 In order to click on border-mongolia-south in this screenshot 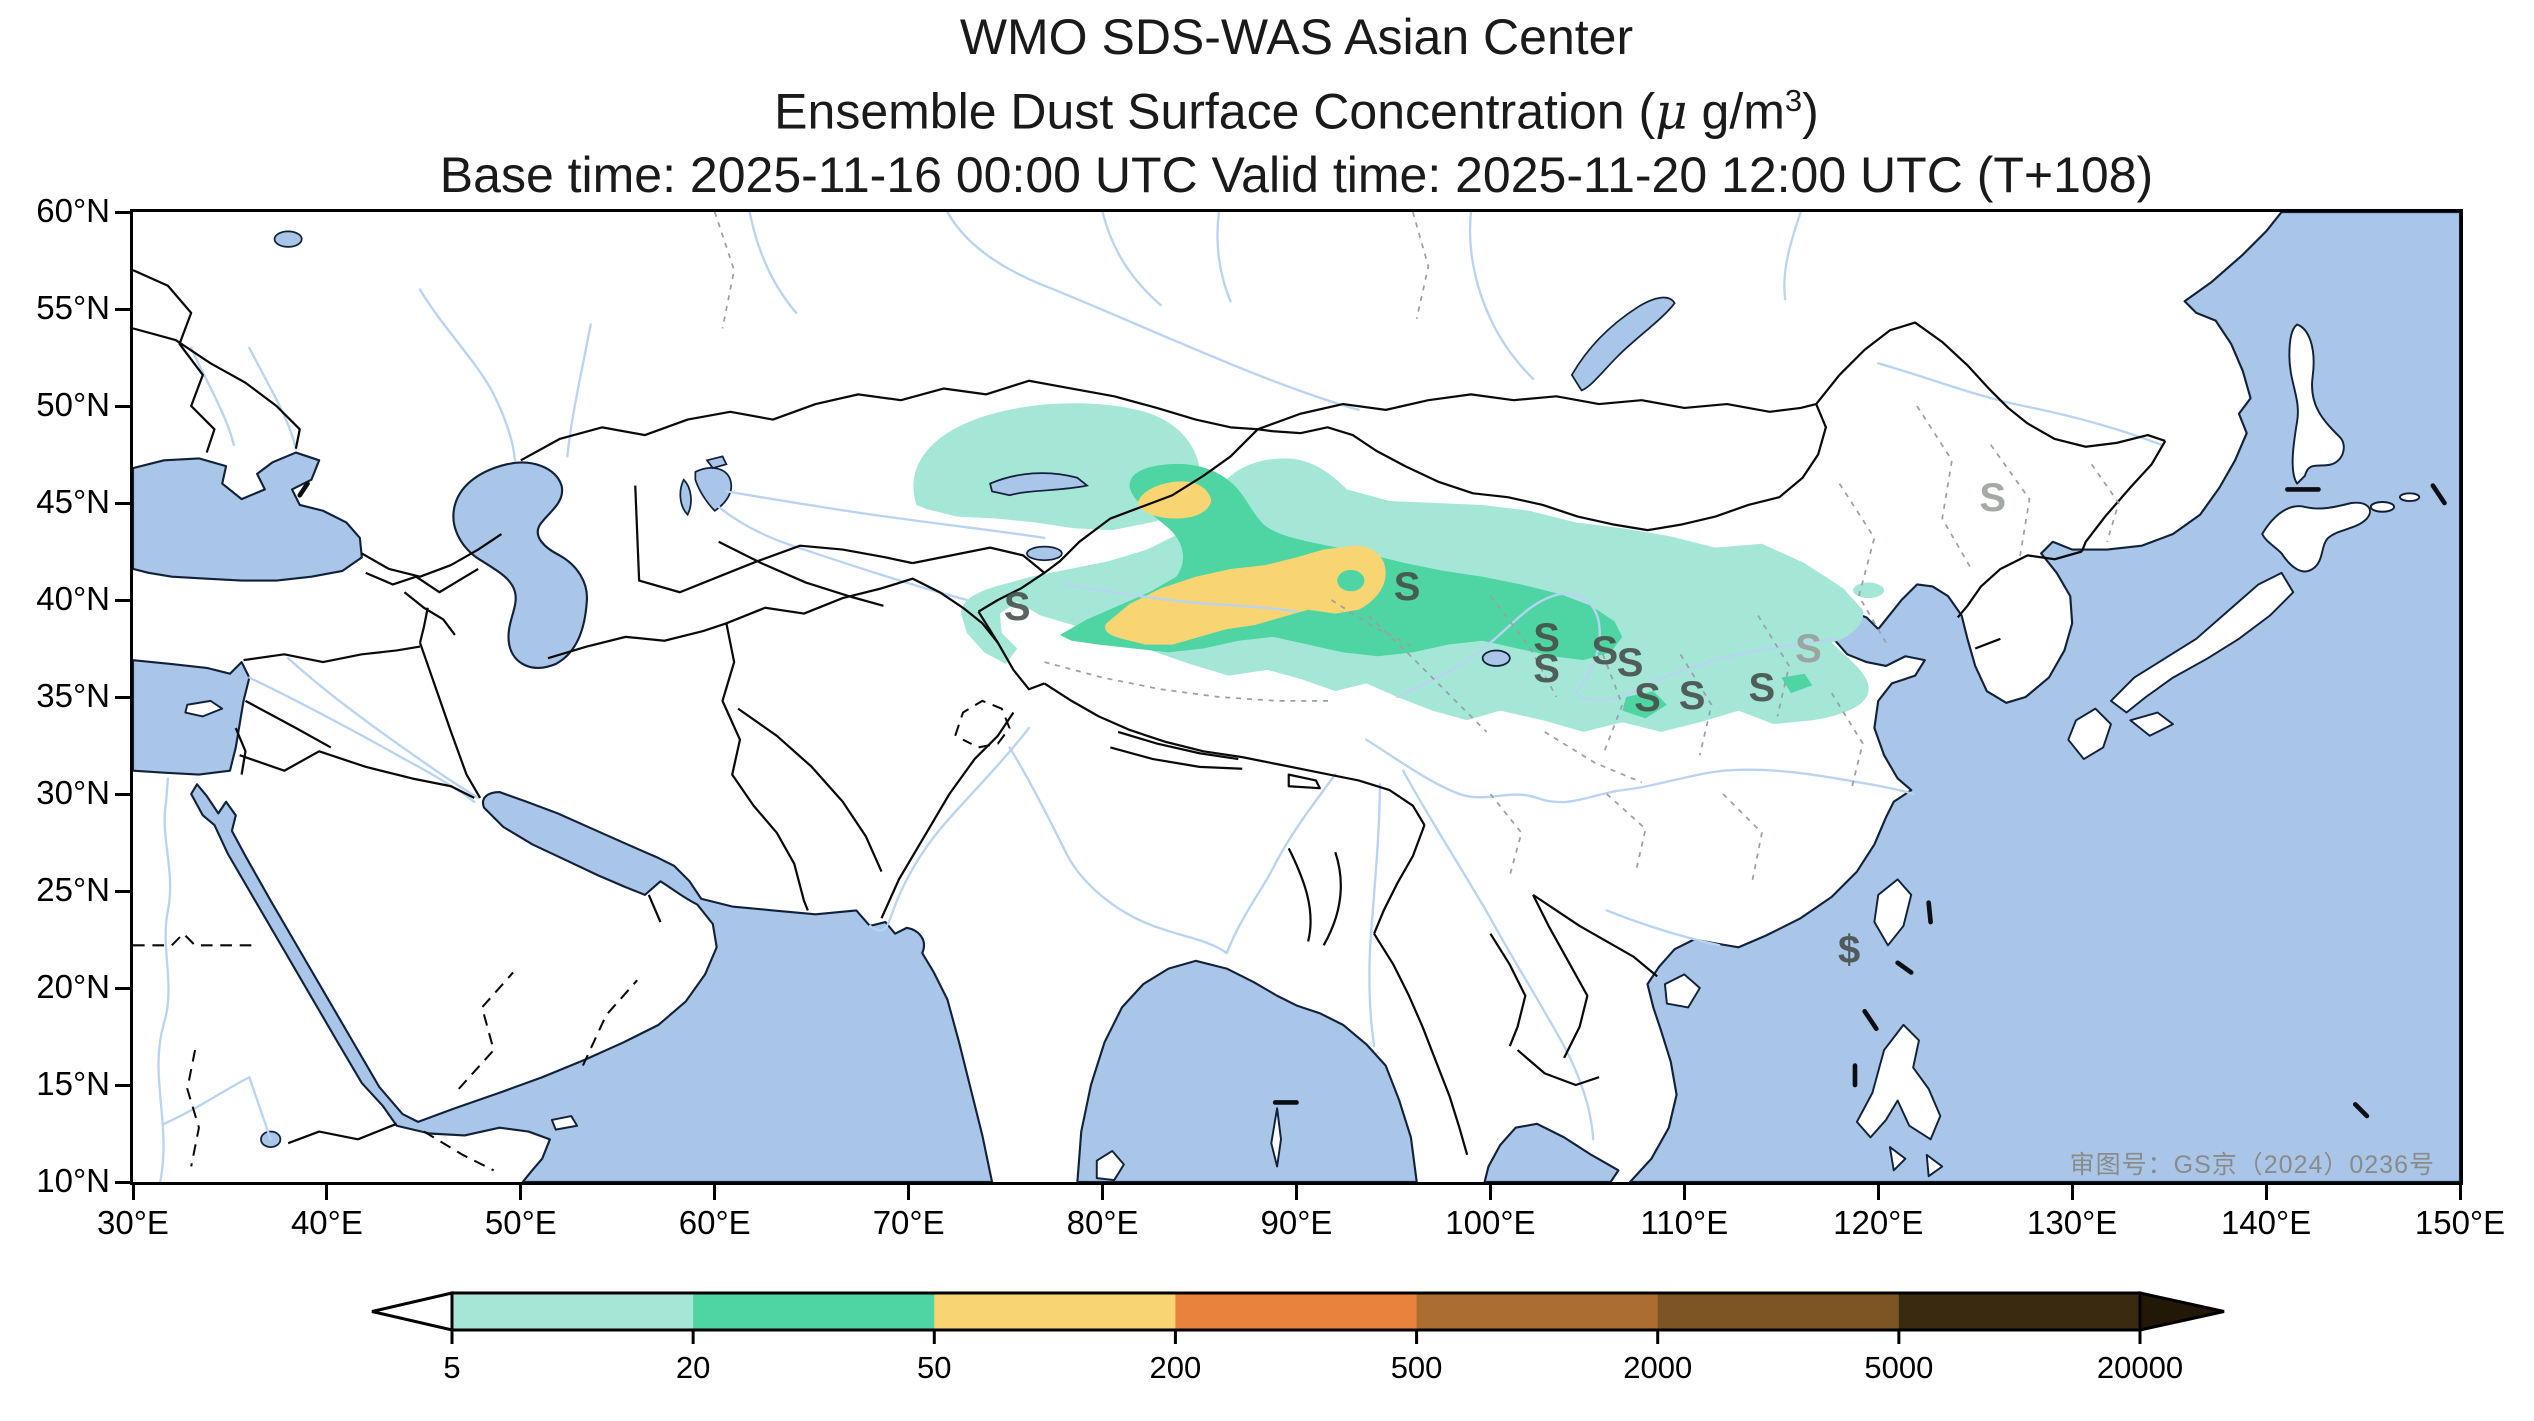, I will do `click(1542, 467)`.